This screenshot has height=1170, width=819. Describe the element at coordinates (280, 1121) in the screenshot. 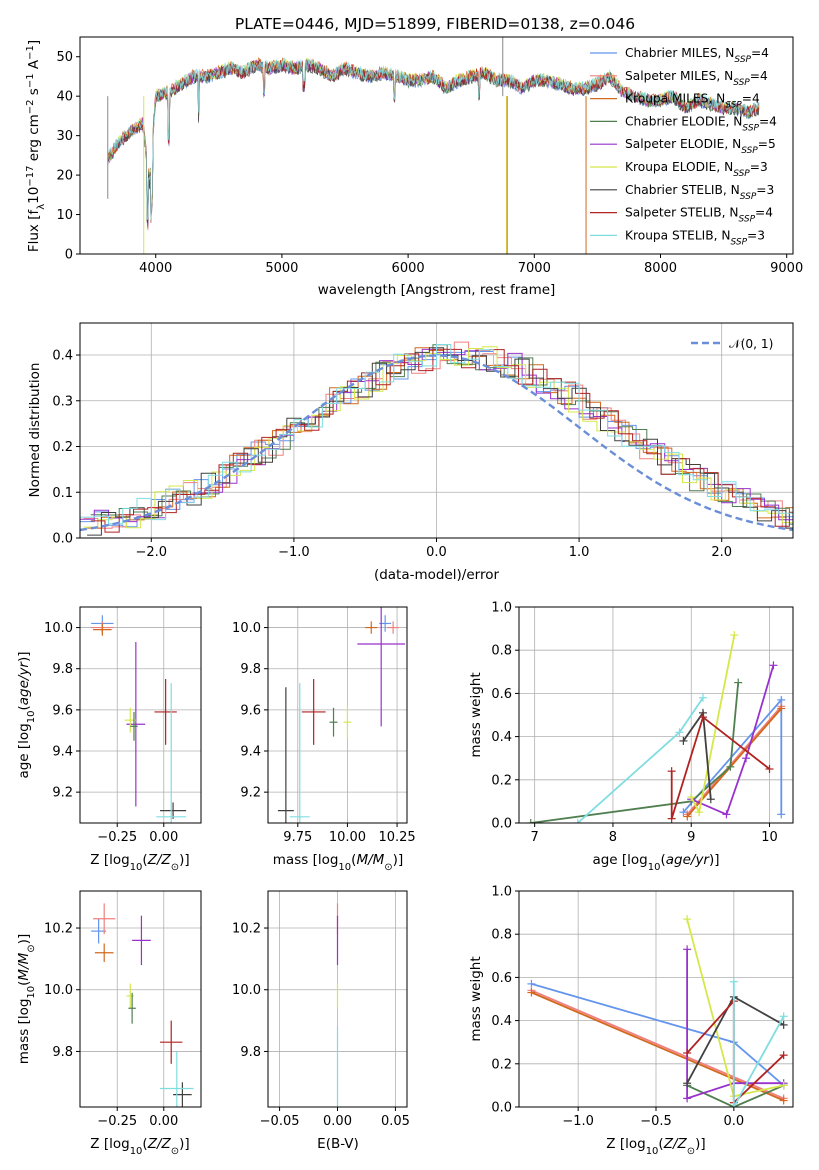

I see `x-tick-label: −0.05` at that location.